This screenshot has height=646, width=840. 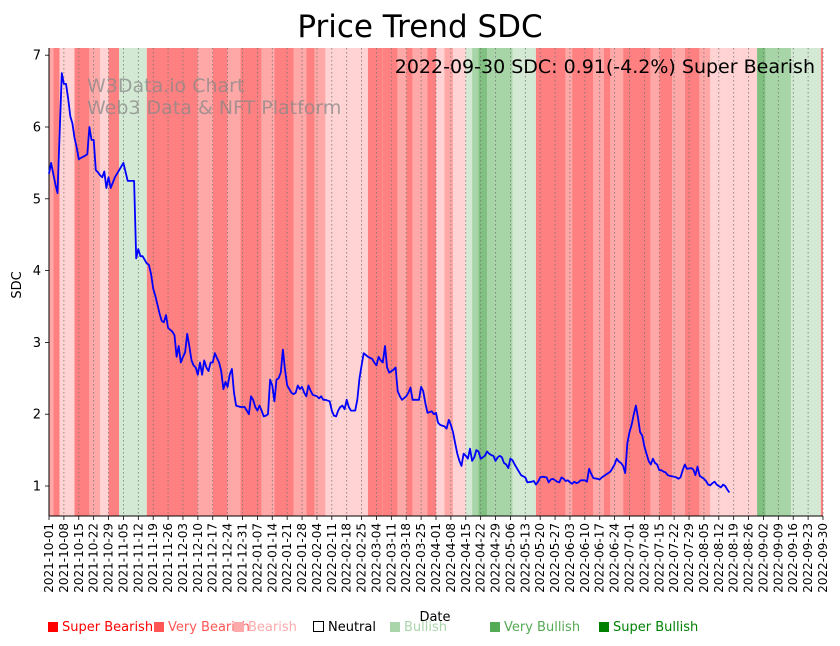 What do you see at coordinates (734, 558) in the screenshot?
I see `x-tick-label: 2022-08-19` at bounding box center [734, 558].